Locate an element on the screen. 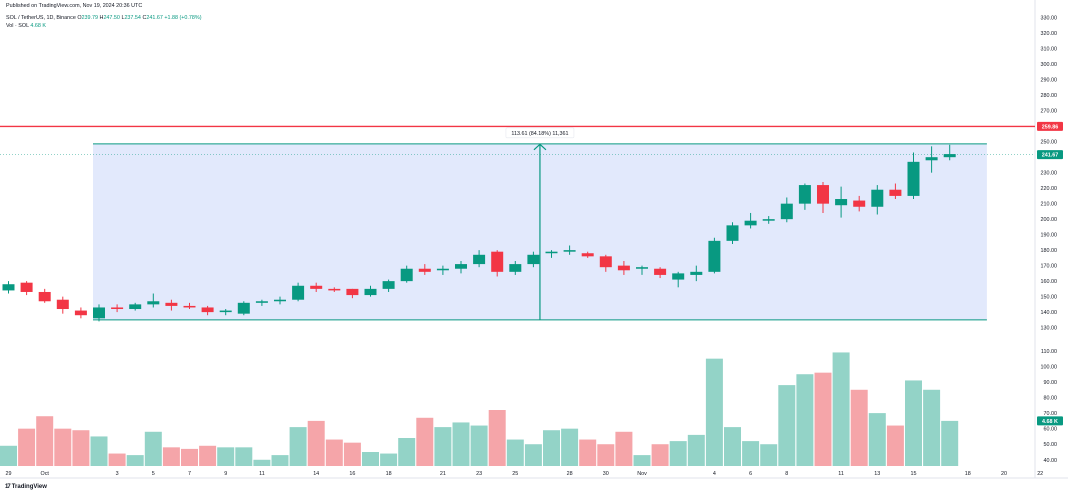 The height and width of the screenshot is (496, 1068). tradingview-brand: 17 TradingView is located at coordinates (26, 487).